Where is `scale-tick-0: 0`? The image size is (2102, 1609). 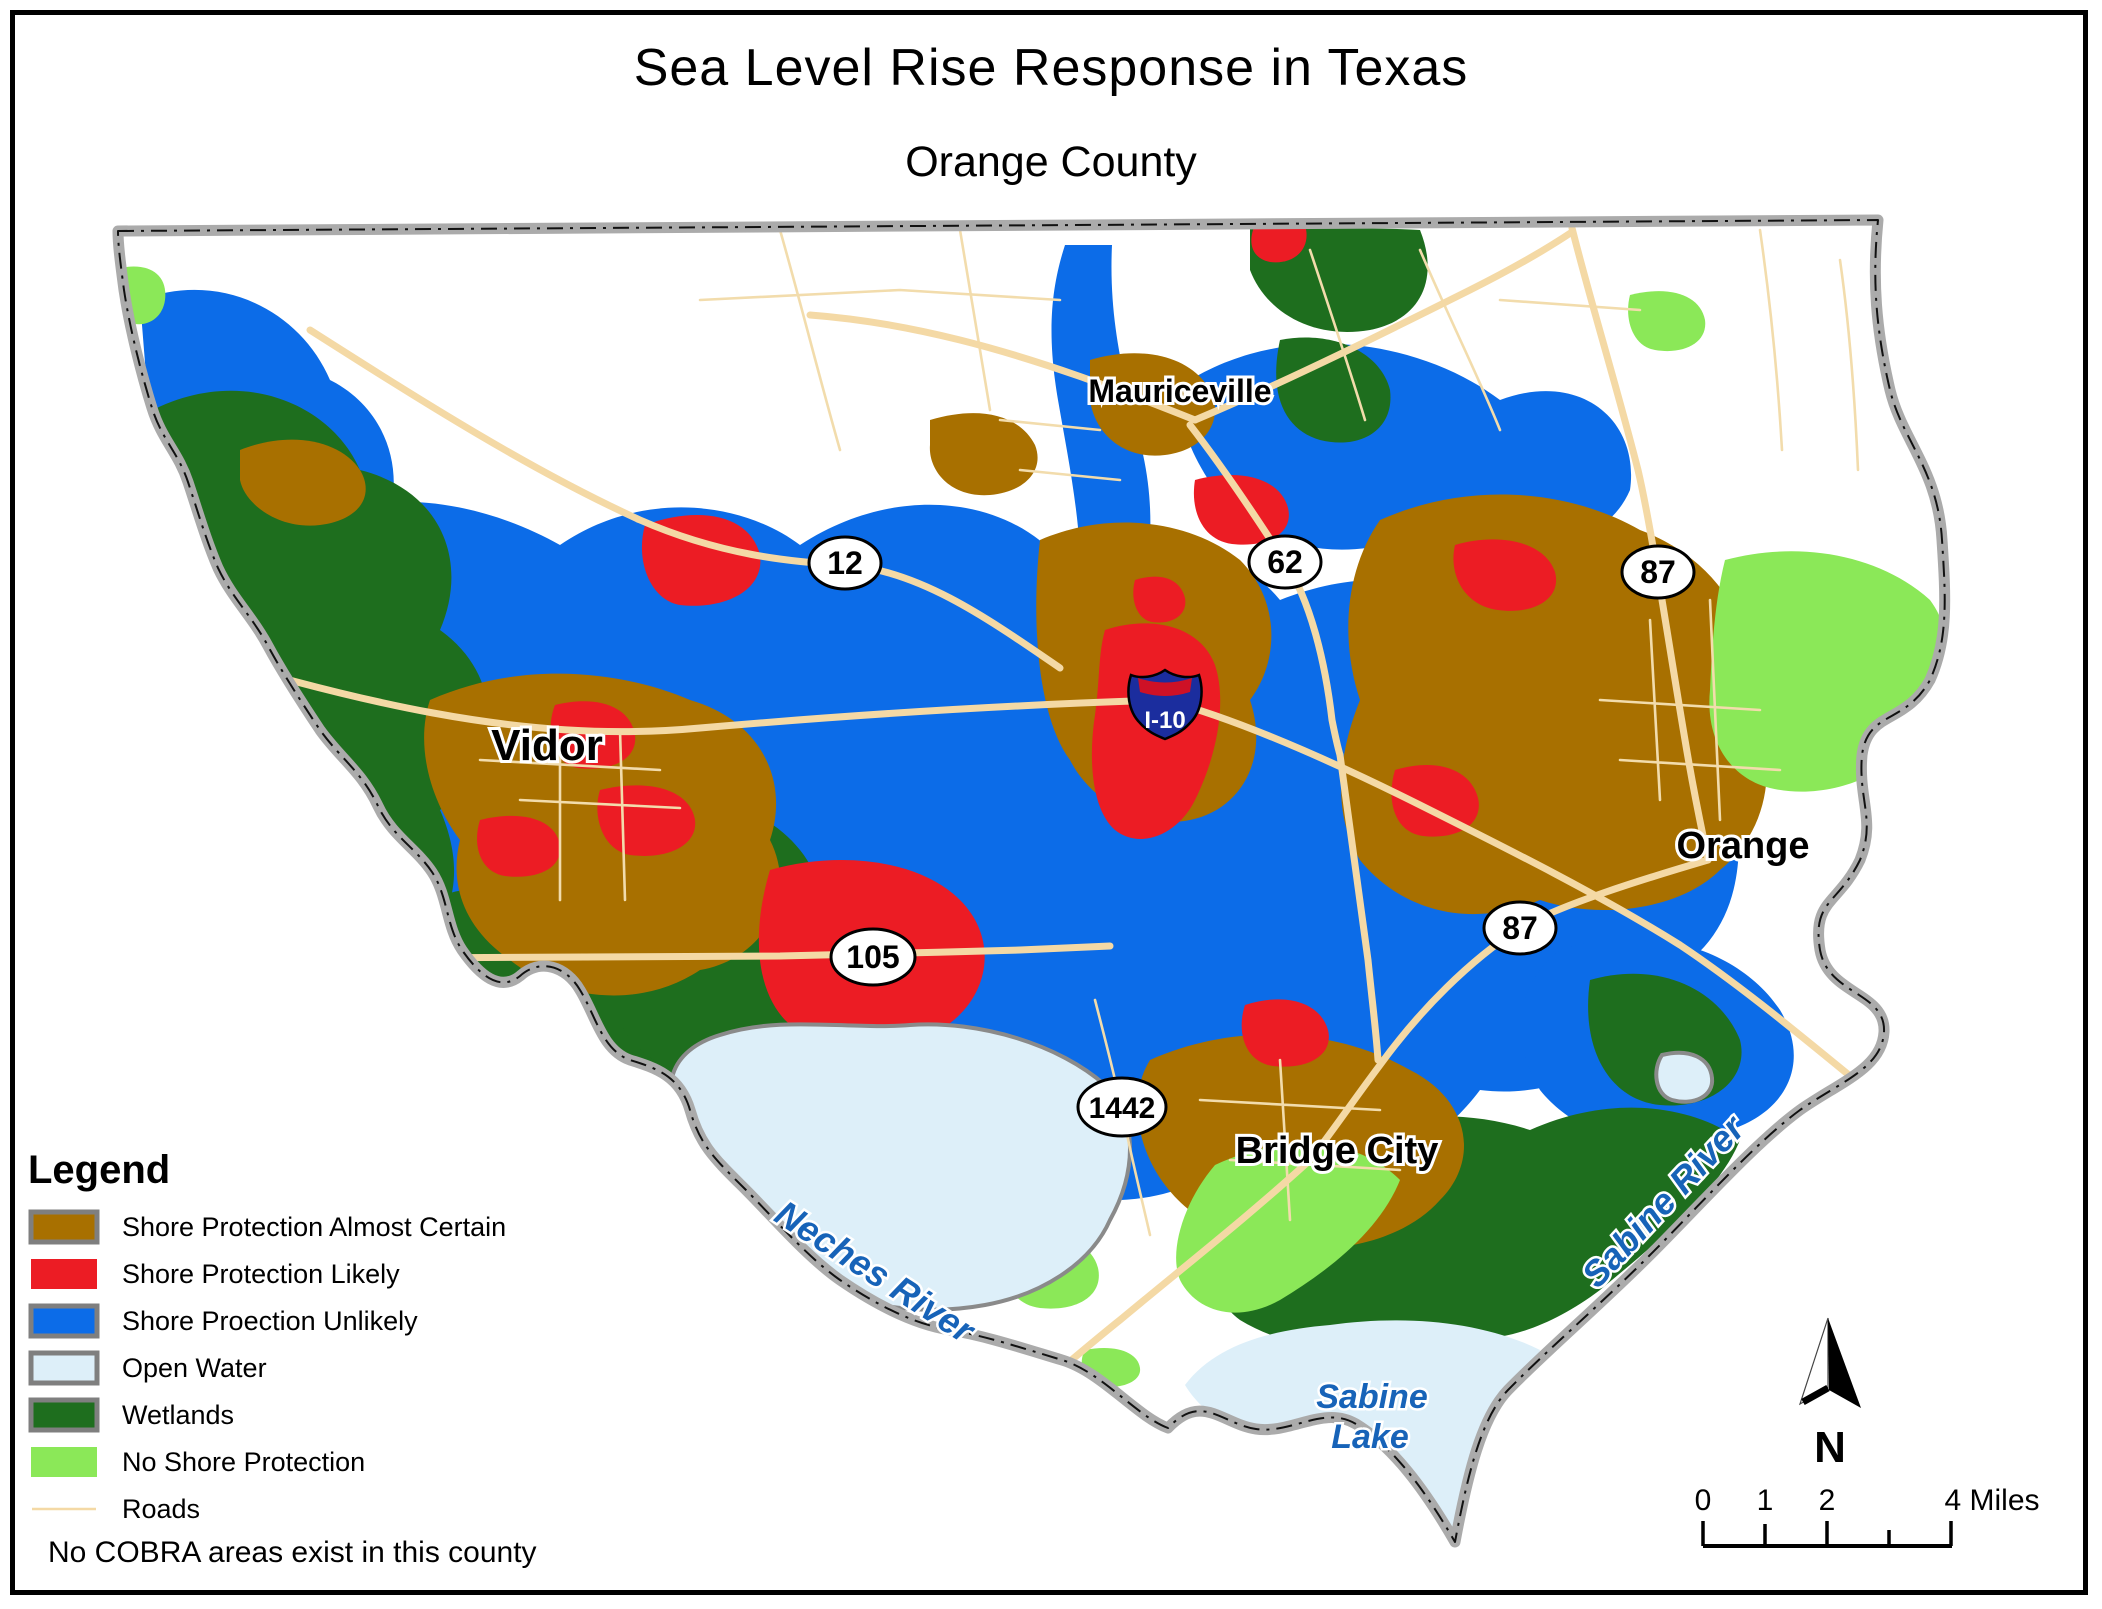 scale-tick-0: 0 is located at coordinates (1703, 1500).